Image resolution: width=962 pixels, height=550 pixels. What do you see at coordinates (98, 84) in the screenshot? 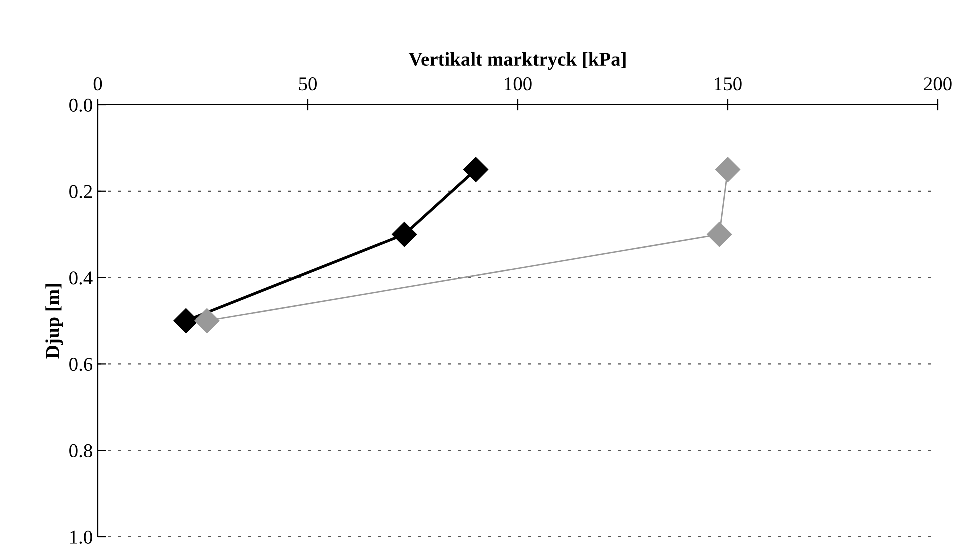
I see `x-tick-label: 0` at bounding box center [98, 84].